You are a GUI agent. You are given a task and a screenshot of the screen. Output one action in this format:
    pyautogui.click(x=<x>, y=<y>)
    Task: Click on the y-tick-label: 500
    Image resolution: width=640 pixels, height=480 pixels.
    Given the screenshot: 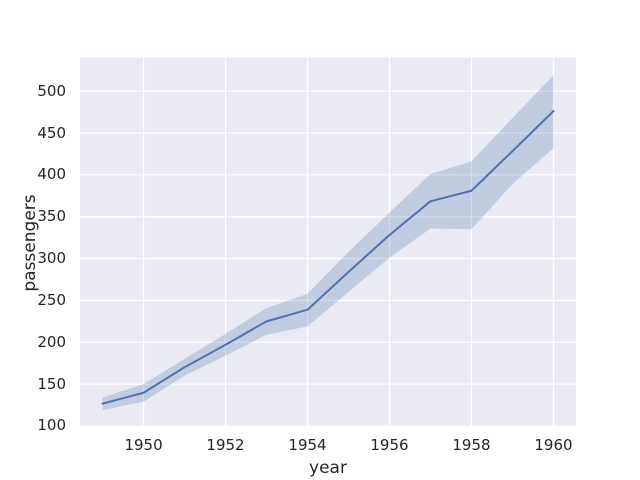 What is the action you would take?
    pyautogui.click(x=51, y=90)
    